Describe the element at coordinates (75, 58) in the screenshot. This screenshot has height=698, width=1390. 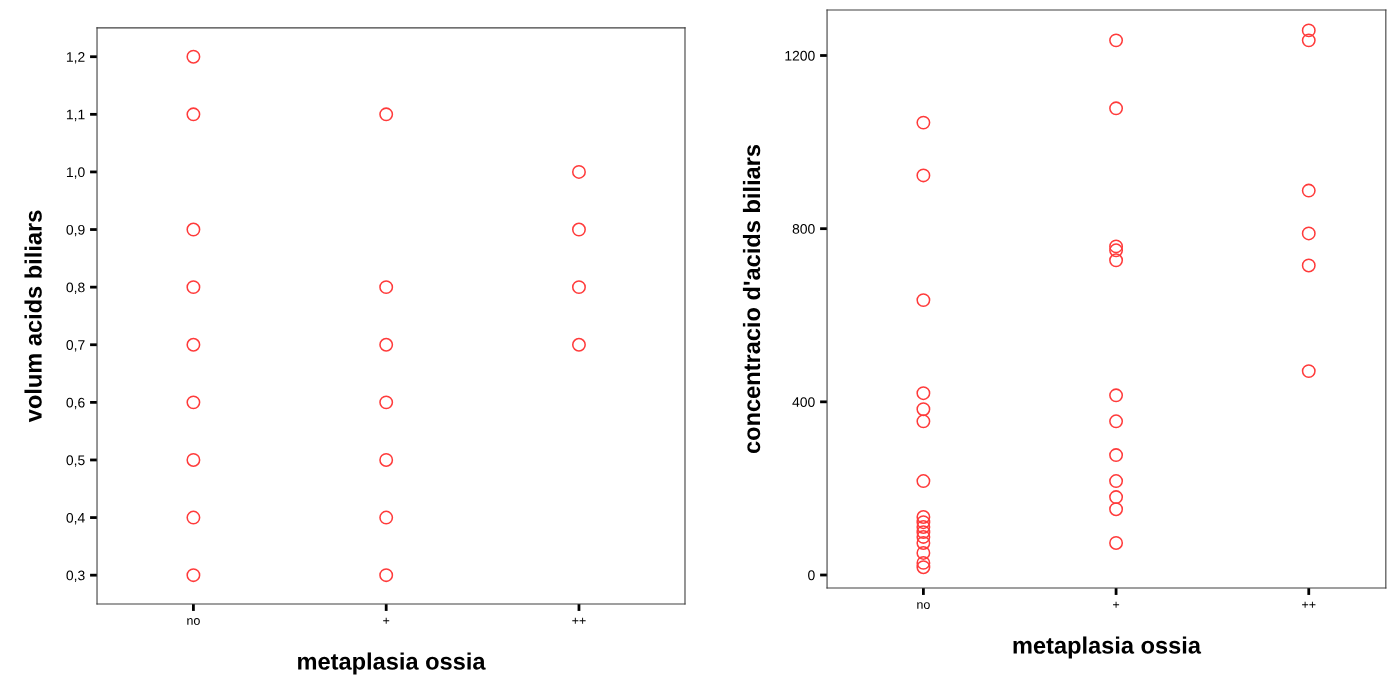
I see `y-tick-label: 1,2` at that location.